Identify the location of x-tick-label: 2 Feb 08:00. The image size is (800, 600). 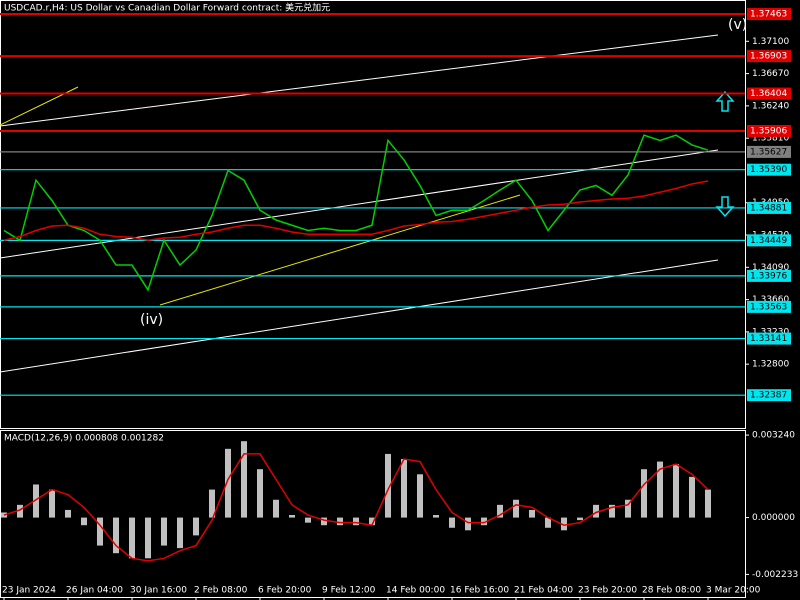
(221, 591).